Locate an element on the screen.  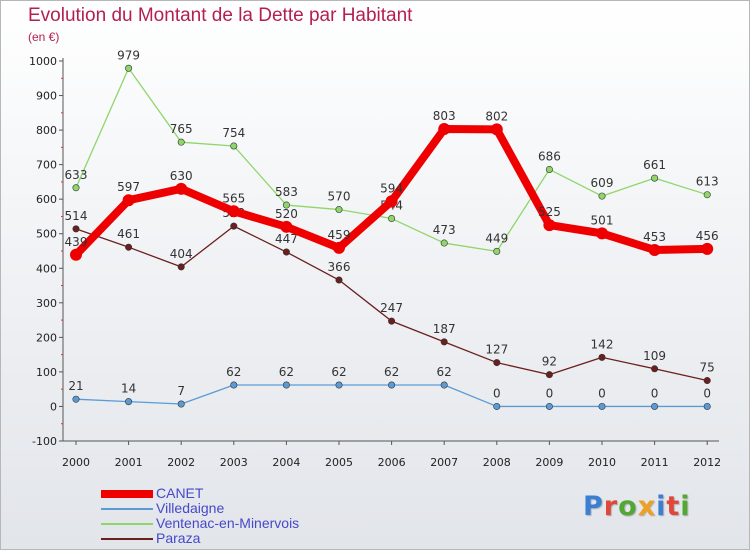
logo-letter: i is located at coordinates (661, 506).